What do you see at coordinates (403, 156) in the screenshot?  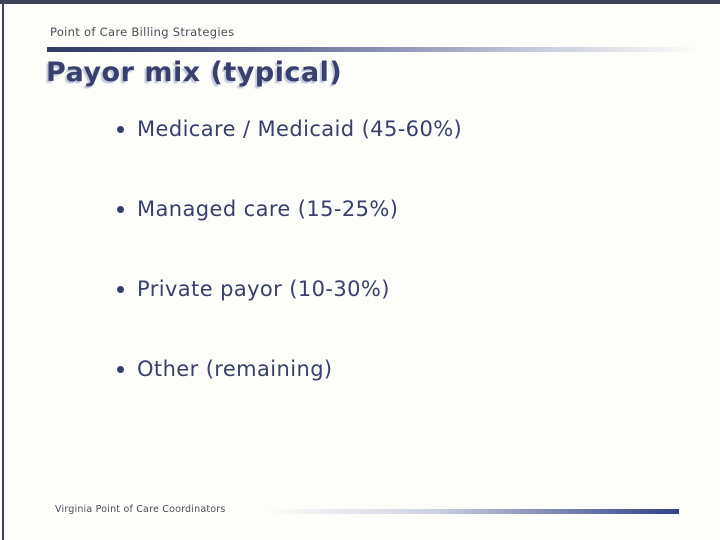 I see `list-item: Medicare / Medicaid (45-60%)` at bounding box center [403, 156].